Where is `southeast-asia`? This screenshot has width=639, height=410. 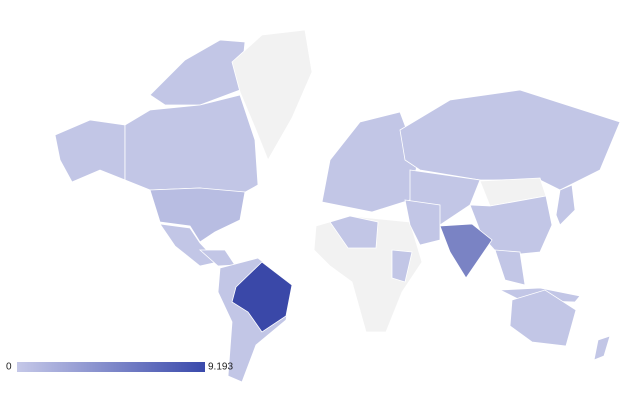
southeast-asia is located at coordinates (510, 267).